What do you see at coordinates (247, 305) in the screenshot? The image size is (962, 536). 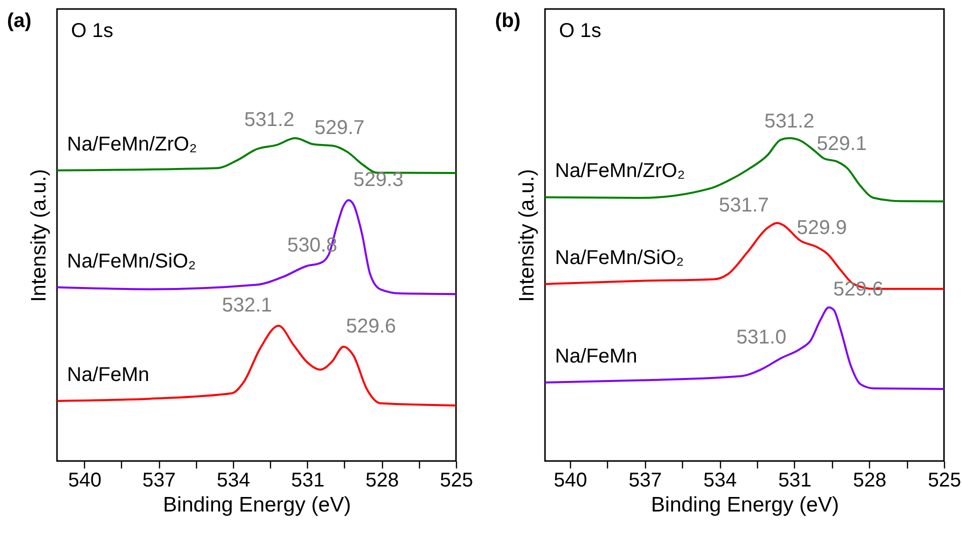 I see `annotation: 532.1` at bounding box center [247, 305].